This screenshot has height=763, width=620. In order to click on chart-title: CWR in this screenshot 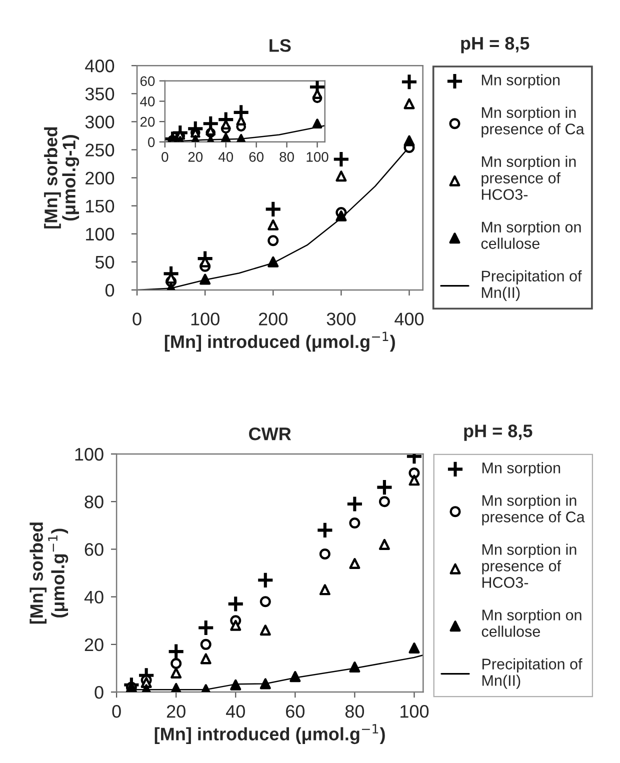, I will do `click(270, 433)`.